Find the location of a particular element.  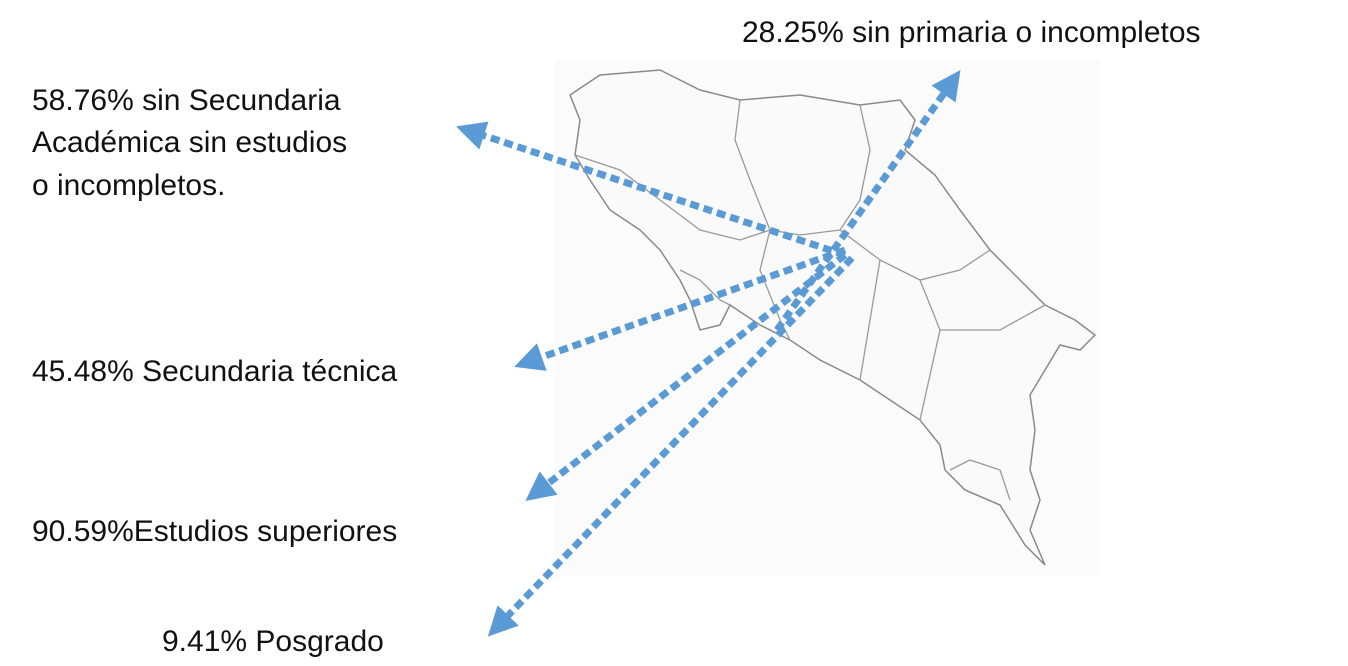

label: 90.59%Estudios superiores is located at coordinates (214, 531).